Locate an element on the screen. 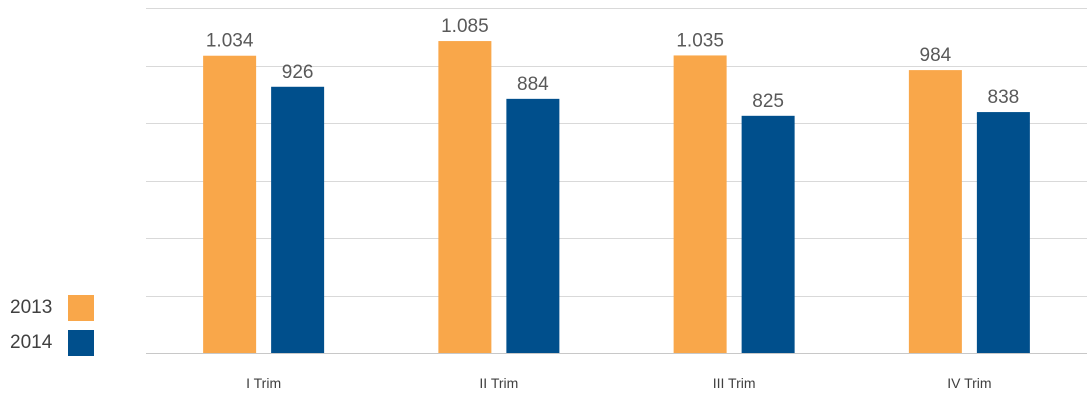 Image resolution: width=1087 pixels, height=394 pixels. category-label: I Trim is located at coordinates (263, 383).